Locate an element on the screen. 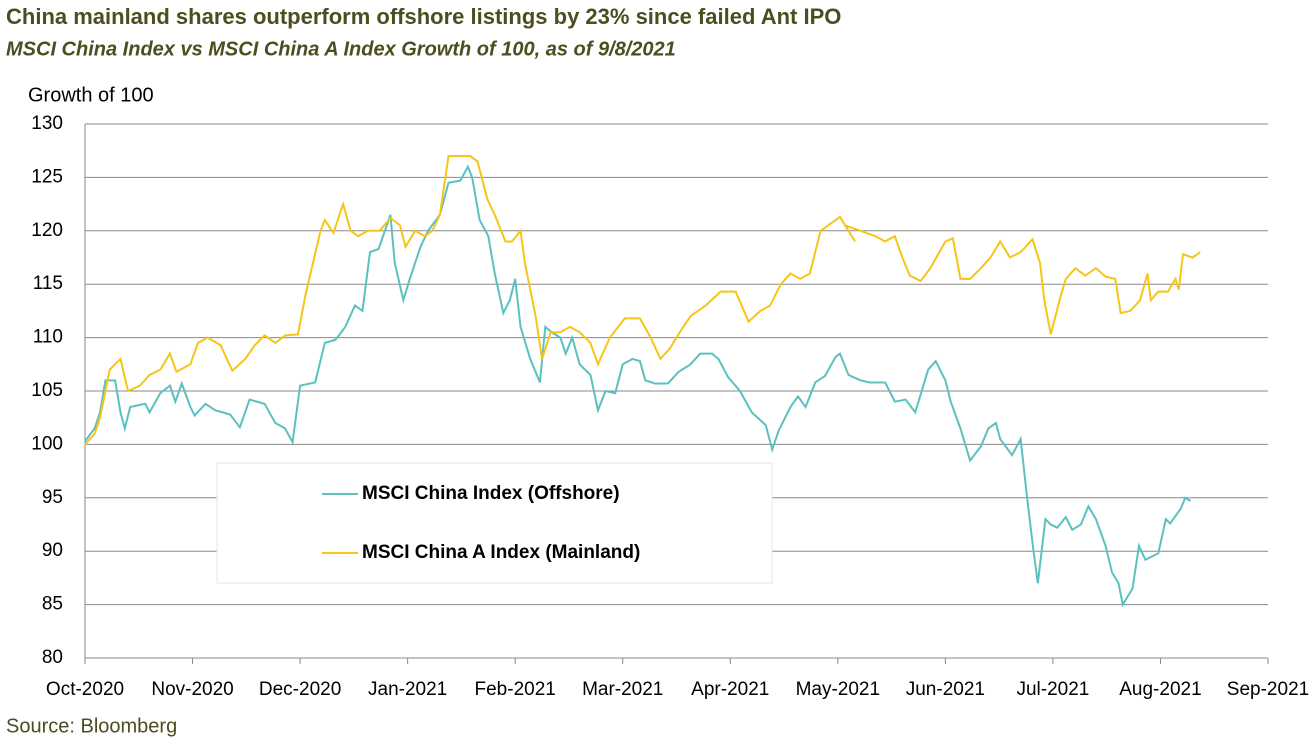 The image size is (1316, 751). x-tick-label: Jun-2021 is located at coordinates (945, 689).